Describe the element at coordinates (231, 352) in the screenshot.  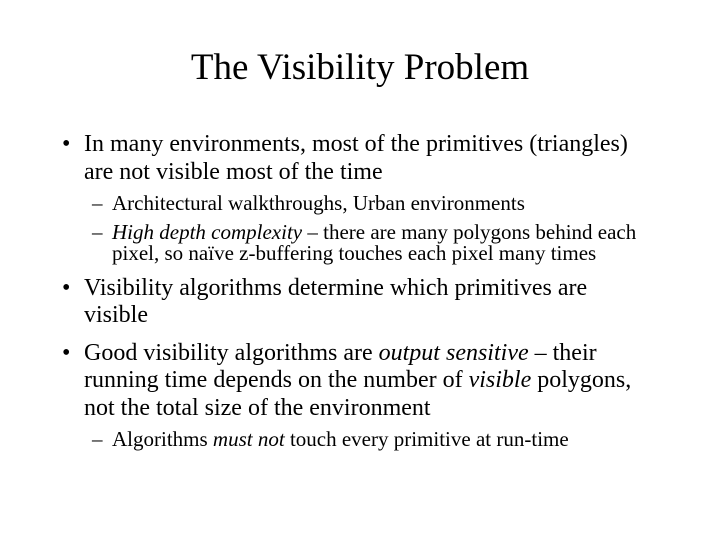
I see `text-segment: Good visibility algorithms are` at that location.